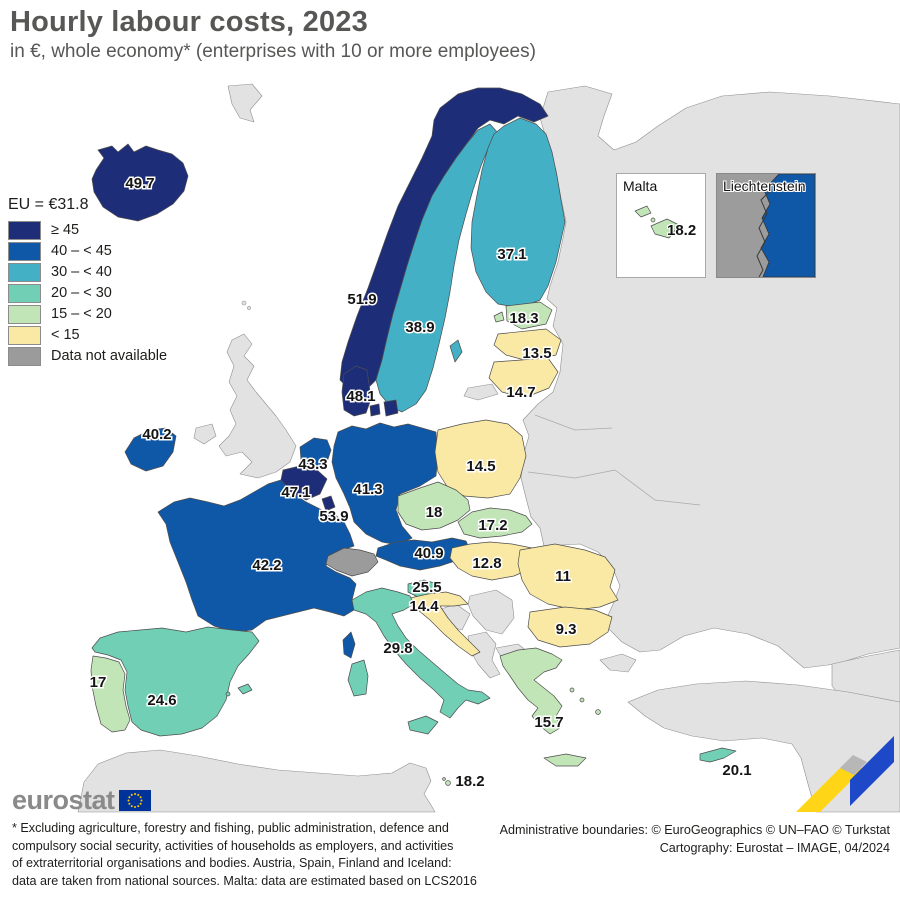 This screenshot has height=900, width=900. I want to click on country-label-be: 47.1, so click(295, 492).